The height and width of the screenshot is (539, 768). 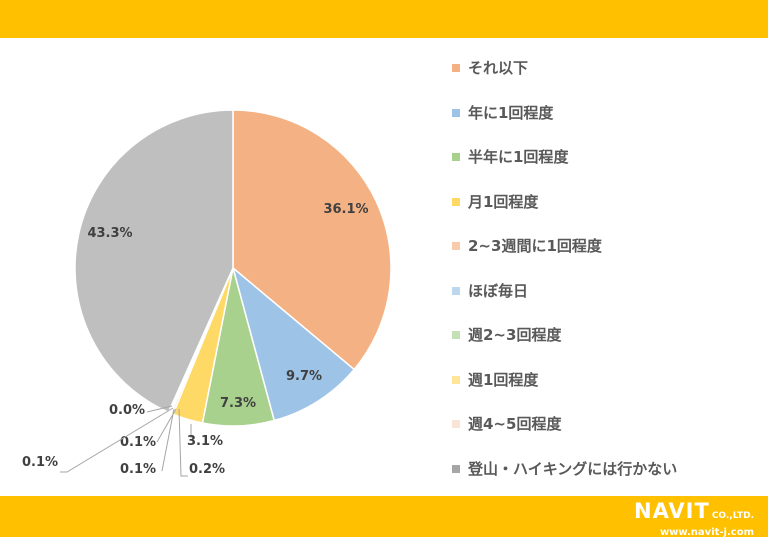 I want to click on company-logo: NAVIT CO.,LTD. www.navit-j.com, so click(x=694, y=519).